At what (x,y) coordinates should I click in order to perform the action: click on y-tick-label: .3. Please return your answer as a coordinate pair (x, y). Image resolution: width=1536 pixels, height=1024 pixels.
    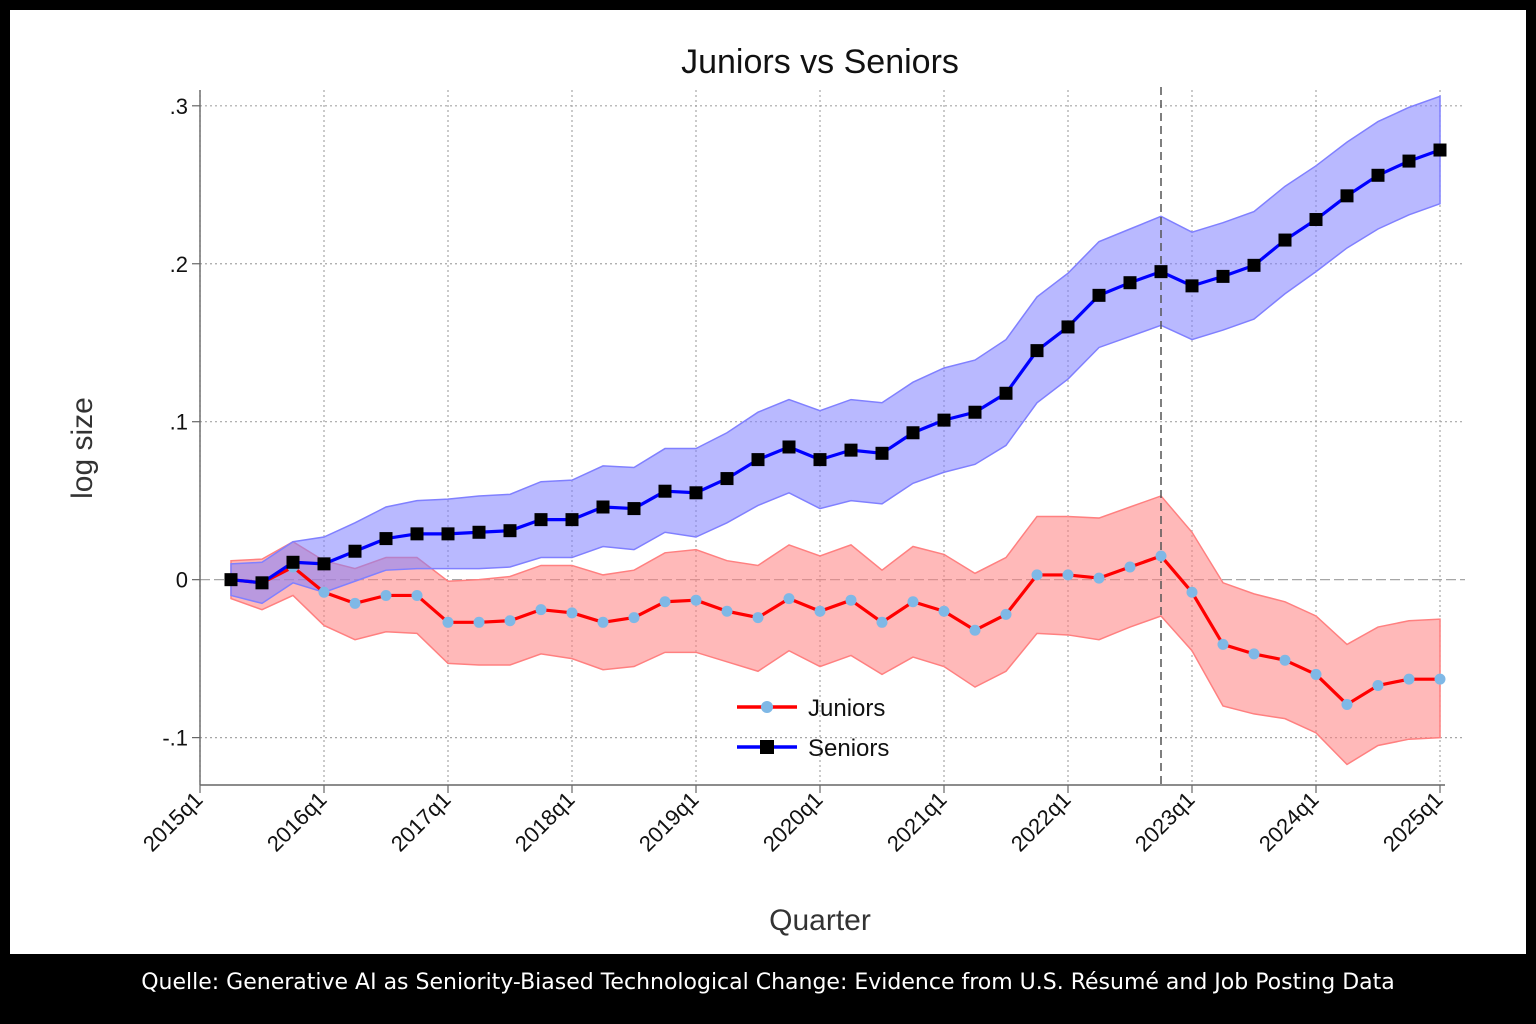
    Looking at the image, I should click on (179, 106).